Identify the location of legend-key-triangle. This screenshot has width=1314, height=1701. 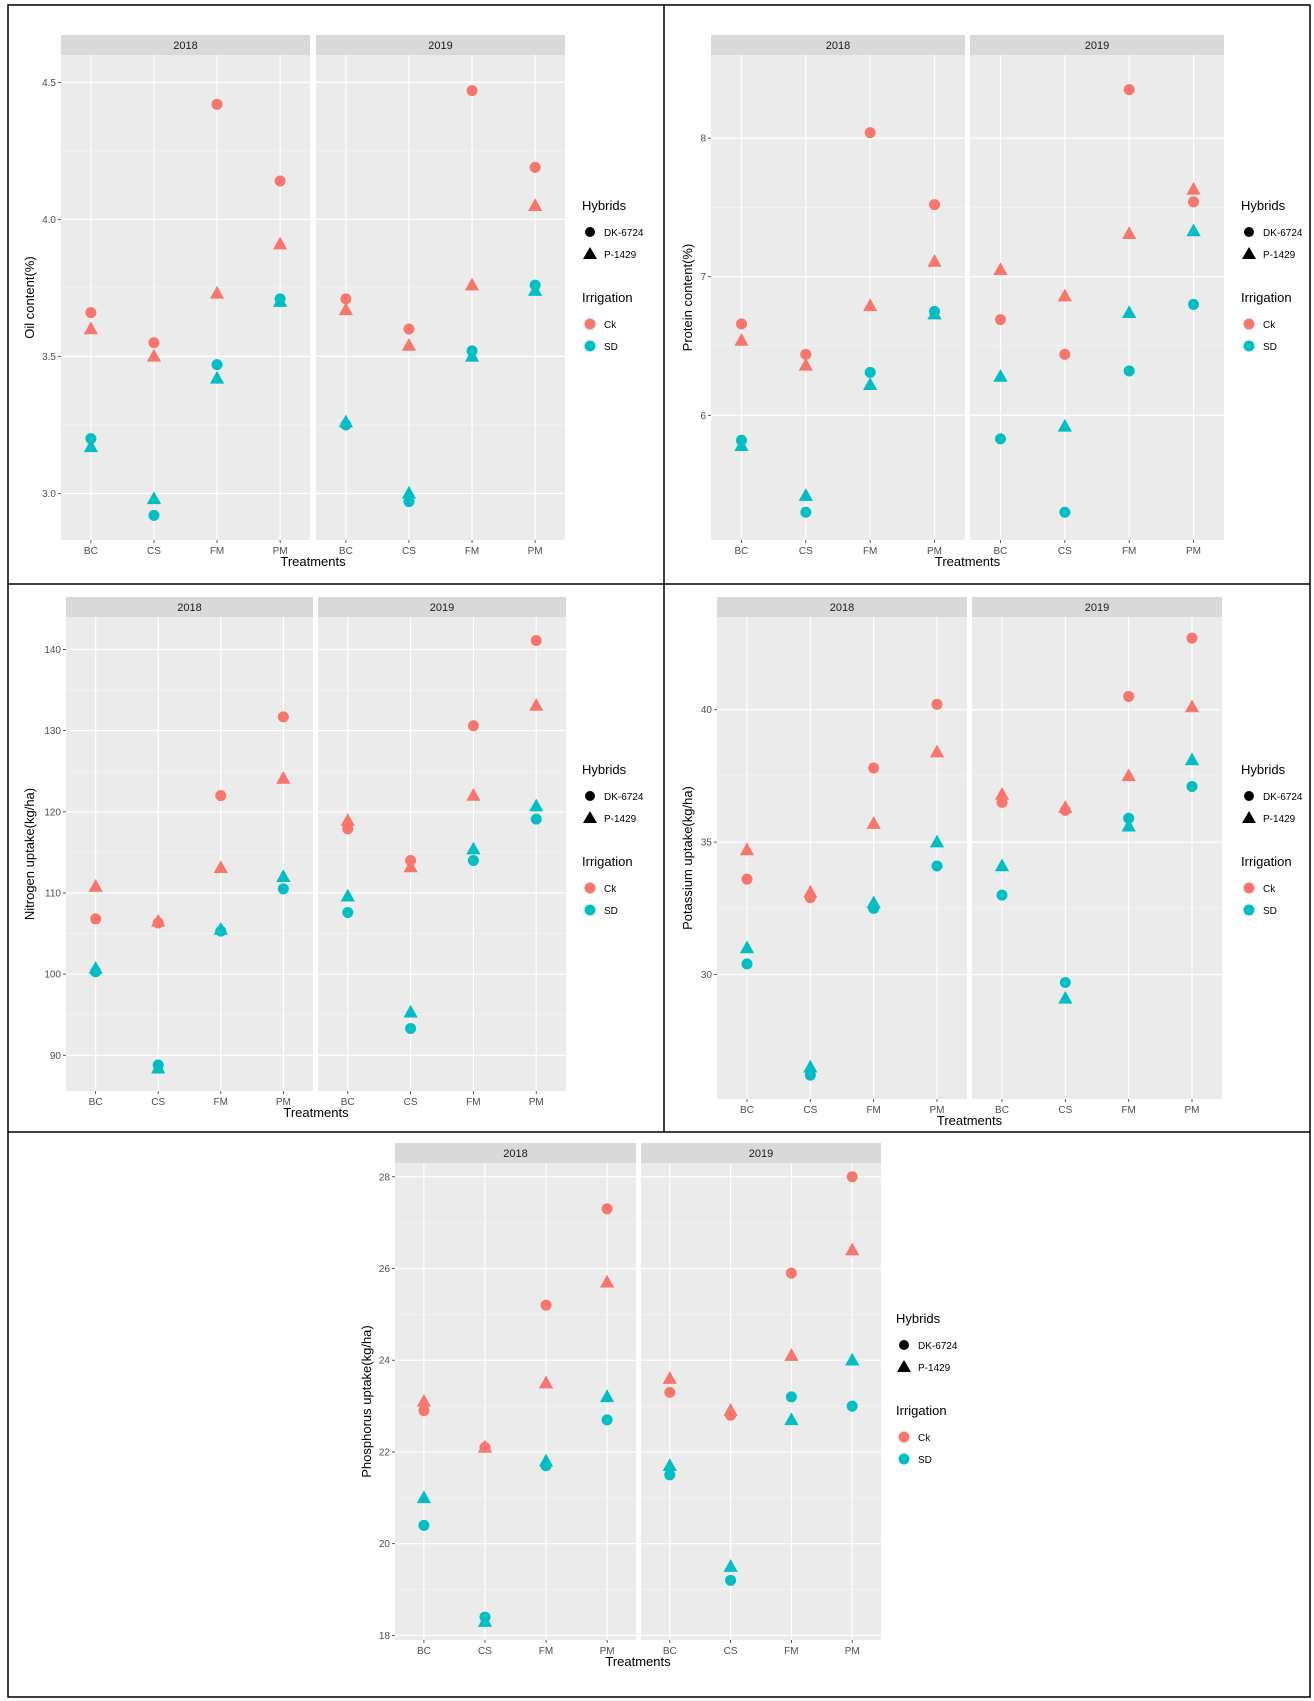
(590, 253).